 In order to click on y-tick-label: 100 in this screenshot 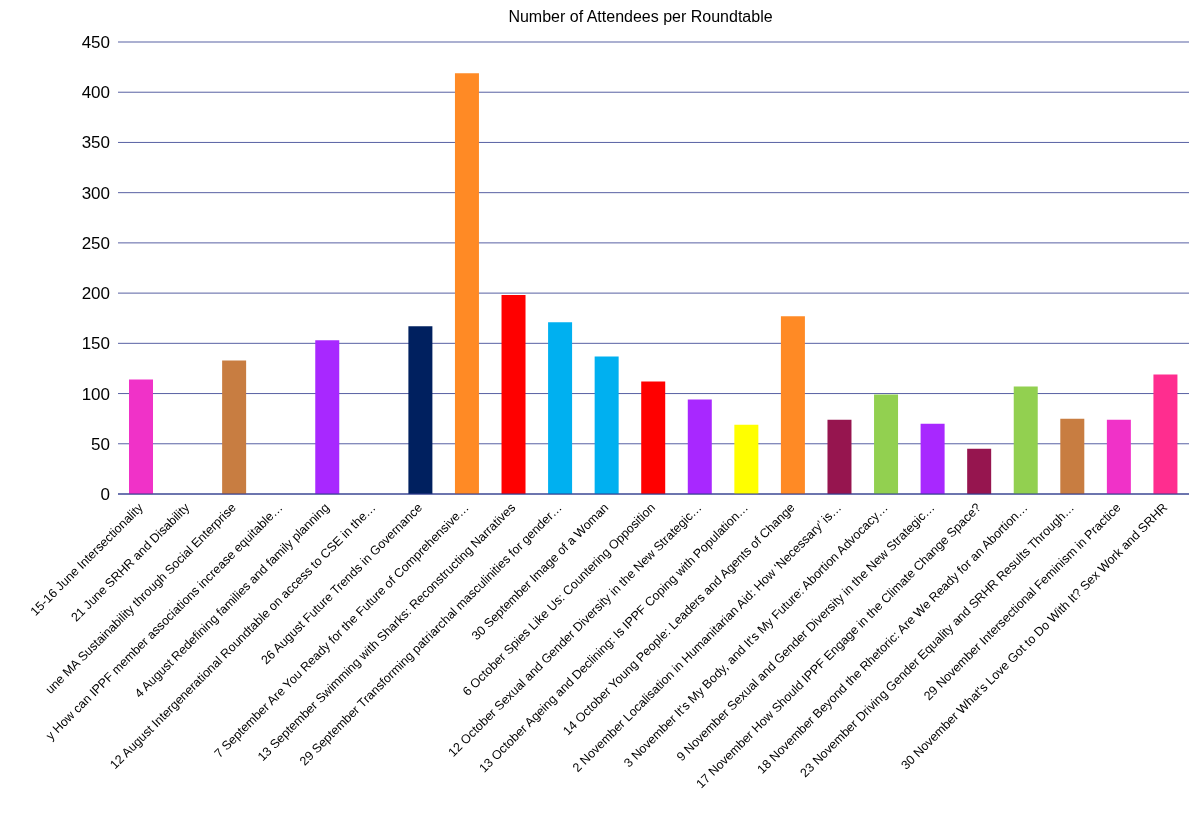, I will do `click(95, 394)`.